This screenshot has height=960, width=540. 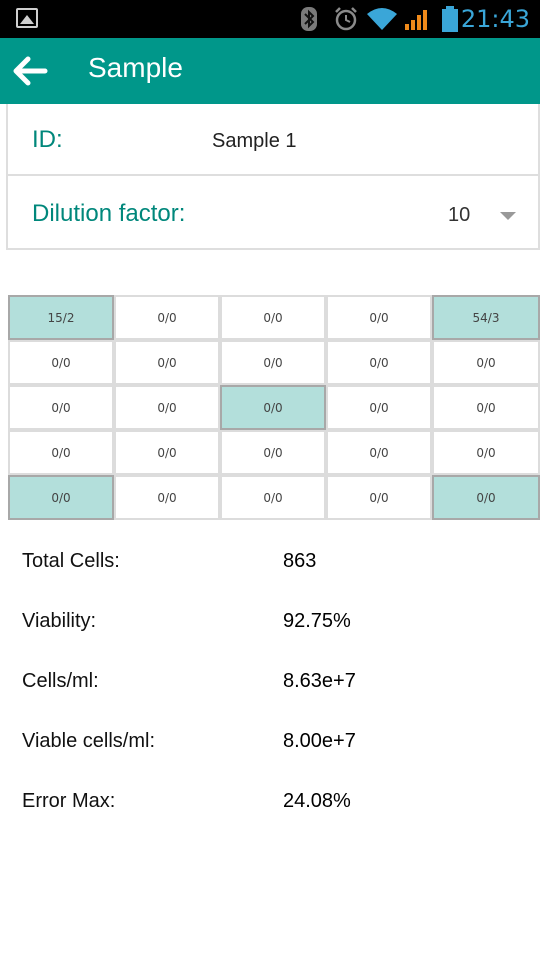 I want to click on app-bar: Sample, so click(x=270, y=71).